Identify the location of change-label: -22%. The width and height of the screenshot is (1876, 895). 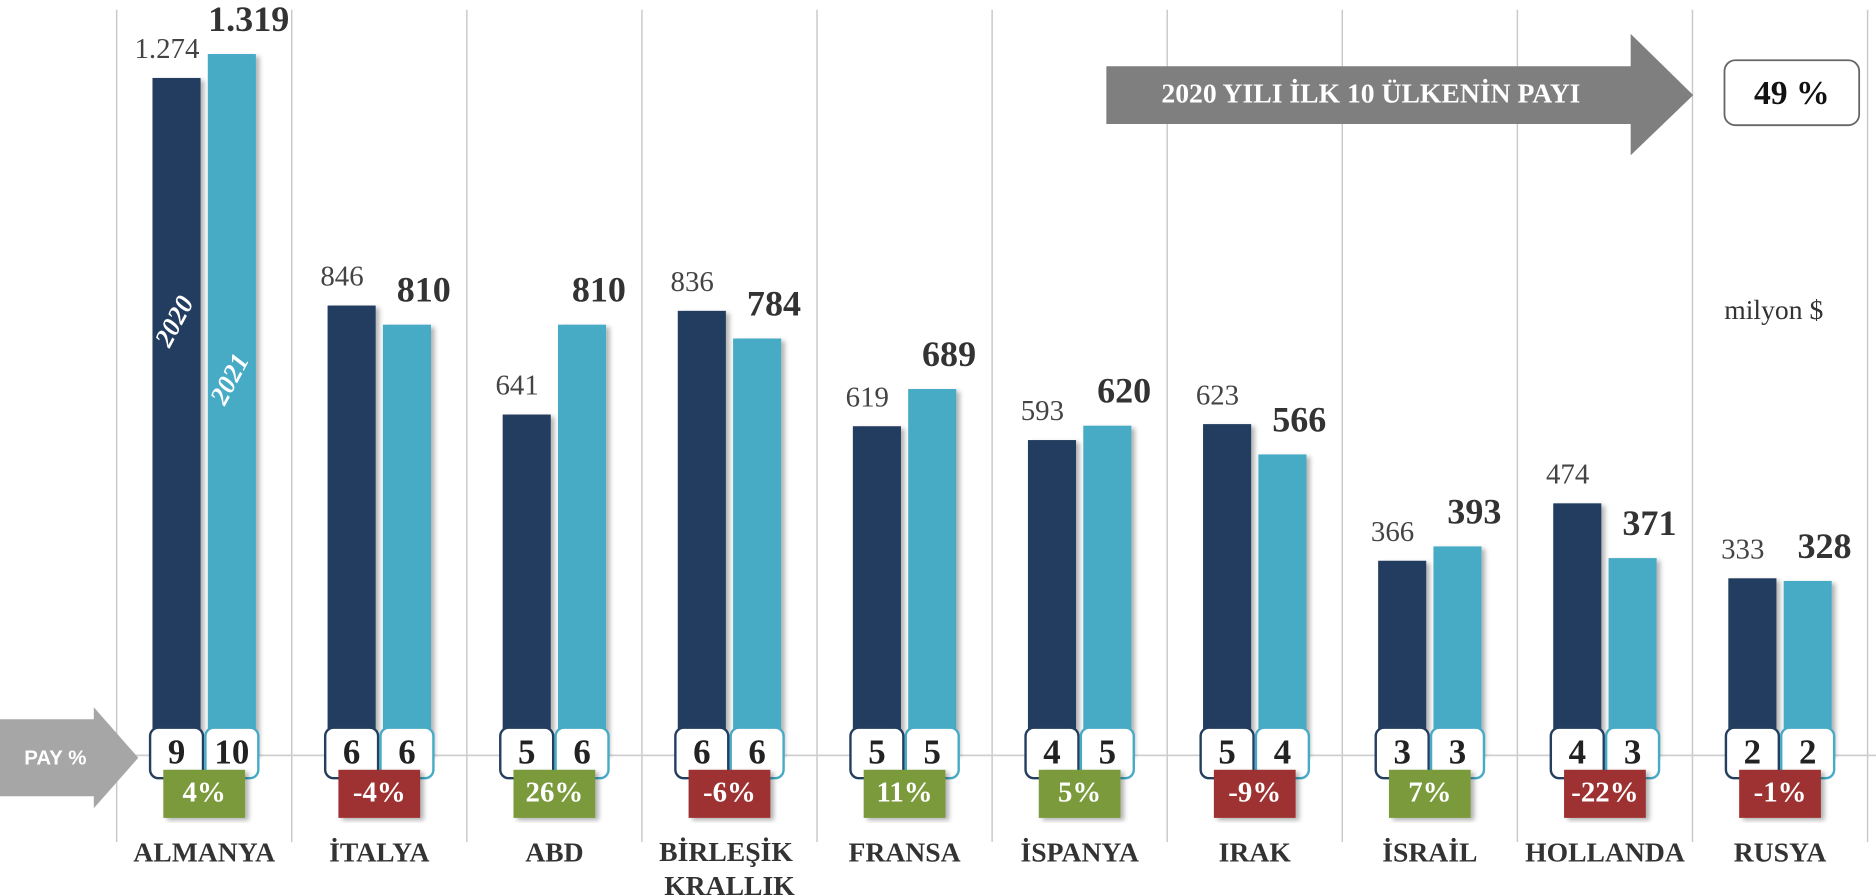
(1604, 793).